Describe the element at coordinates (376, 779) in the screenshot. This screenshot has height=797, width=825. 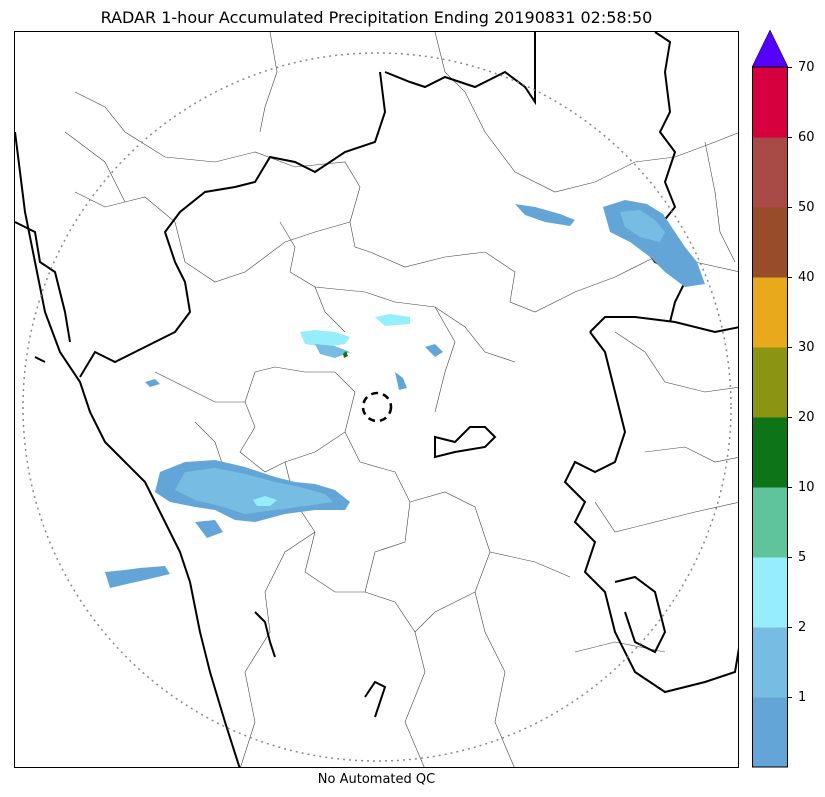
I see `qc-note: No Automated QC` at that location.